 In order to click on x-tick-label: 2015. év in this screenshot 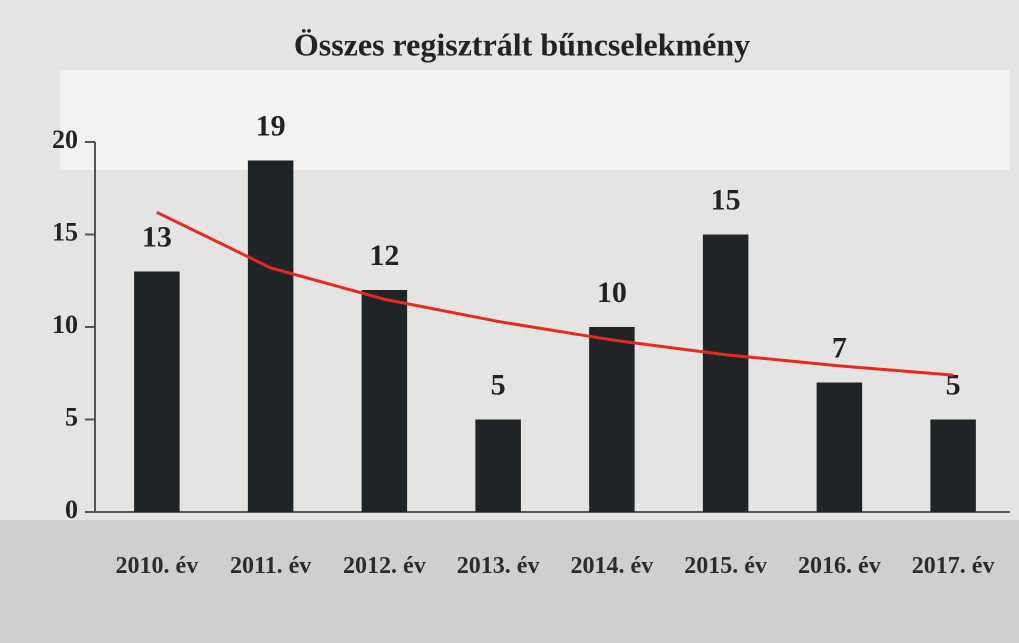, I will do `click(725, 566)`.